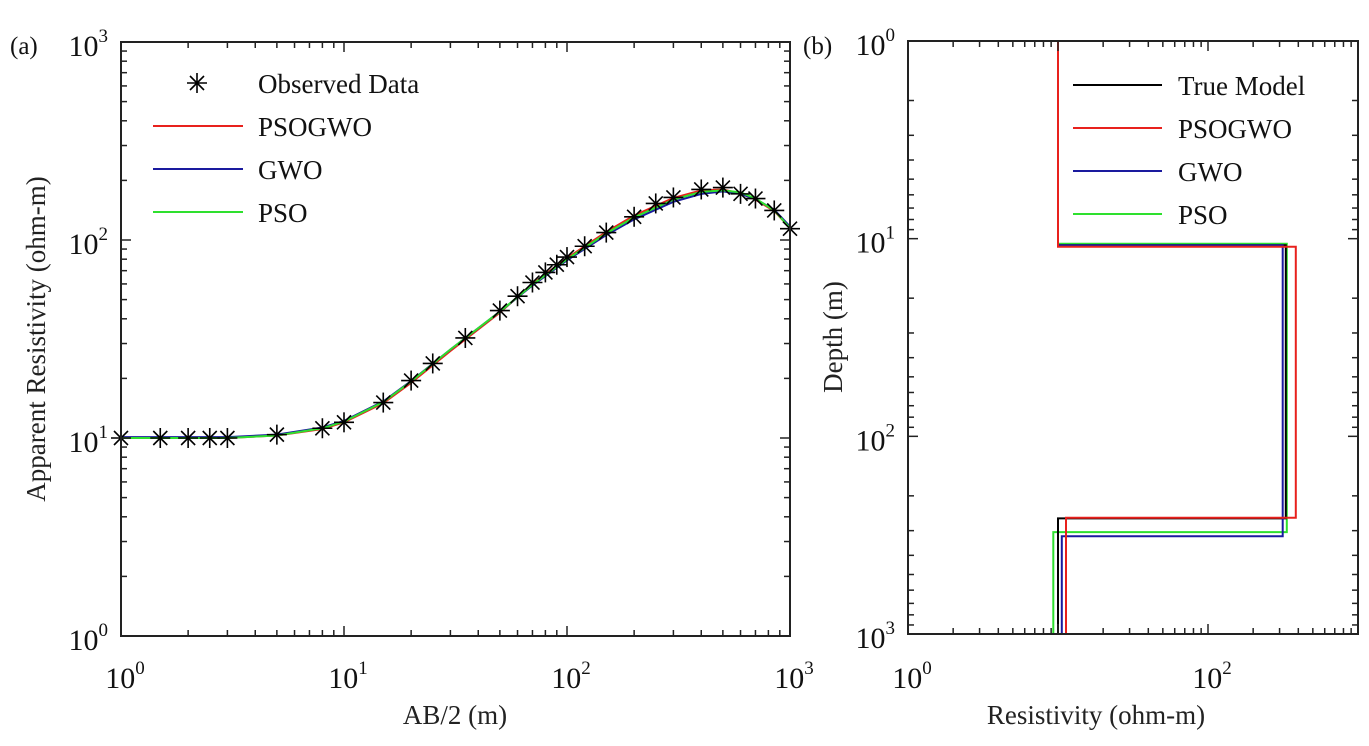 This screenshot has height=746, width=1369. I want to click on panel-b-legend: True Model PSOGWO GWO PSO, so click(1189, 150).